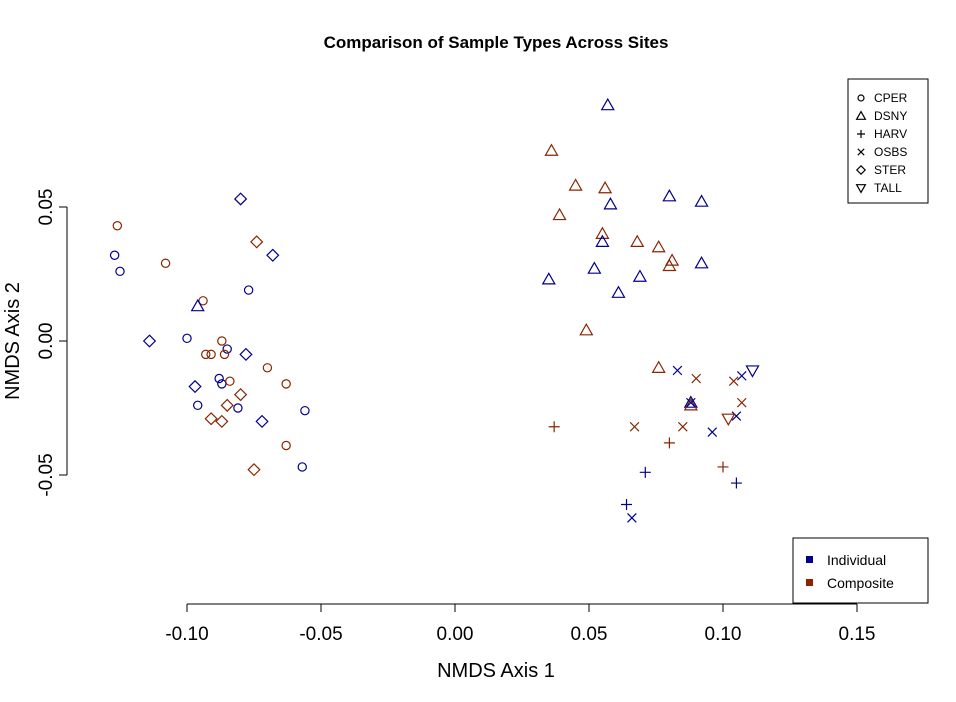 The image size is (956, 702). Describe the element at coordinates (809, 559) in the screenshot. I see `legend-individual-swatch` at that location.